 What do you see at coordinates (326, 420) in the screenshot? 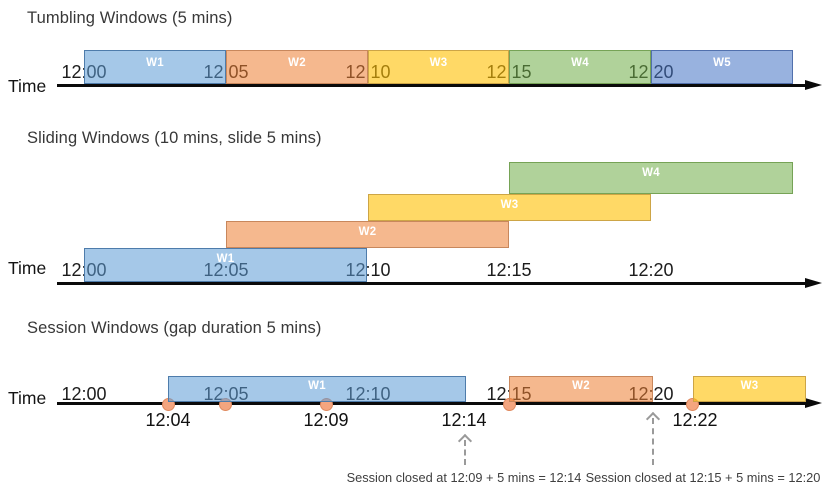
I see `event-time-label-12-09: 12:09` at bounding box center [326, 420].